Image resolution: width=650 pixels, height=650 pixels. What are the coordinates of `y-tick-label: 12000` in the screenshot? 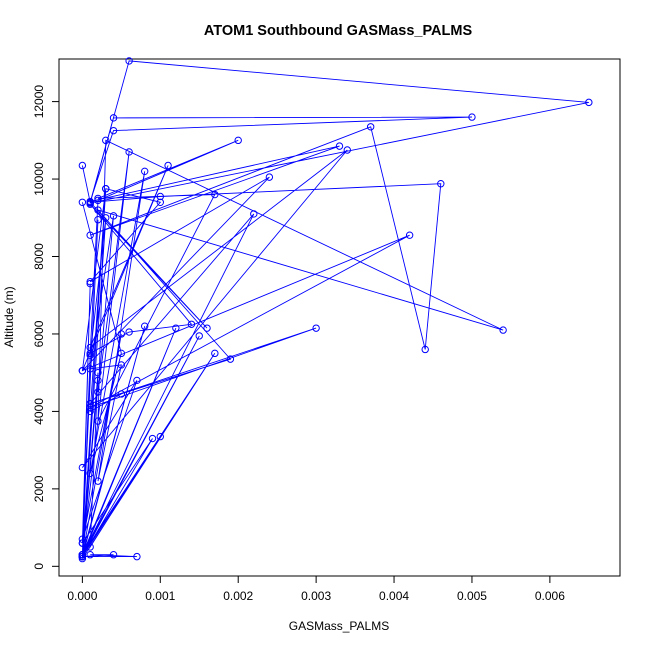 It's located at (39, 102).